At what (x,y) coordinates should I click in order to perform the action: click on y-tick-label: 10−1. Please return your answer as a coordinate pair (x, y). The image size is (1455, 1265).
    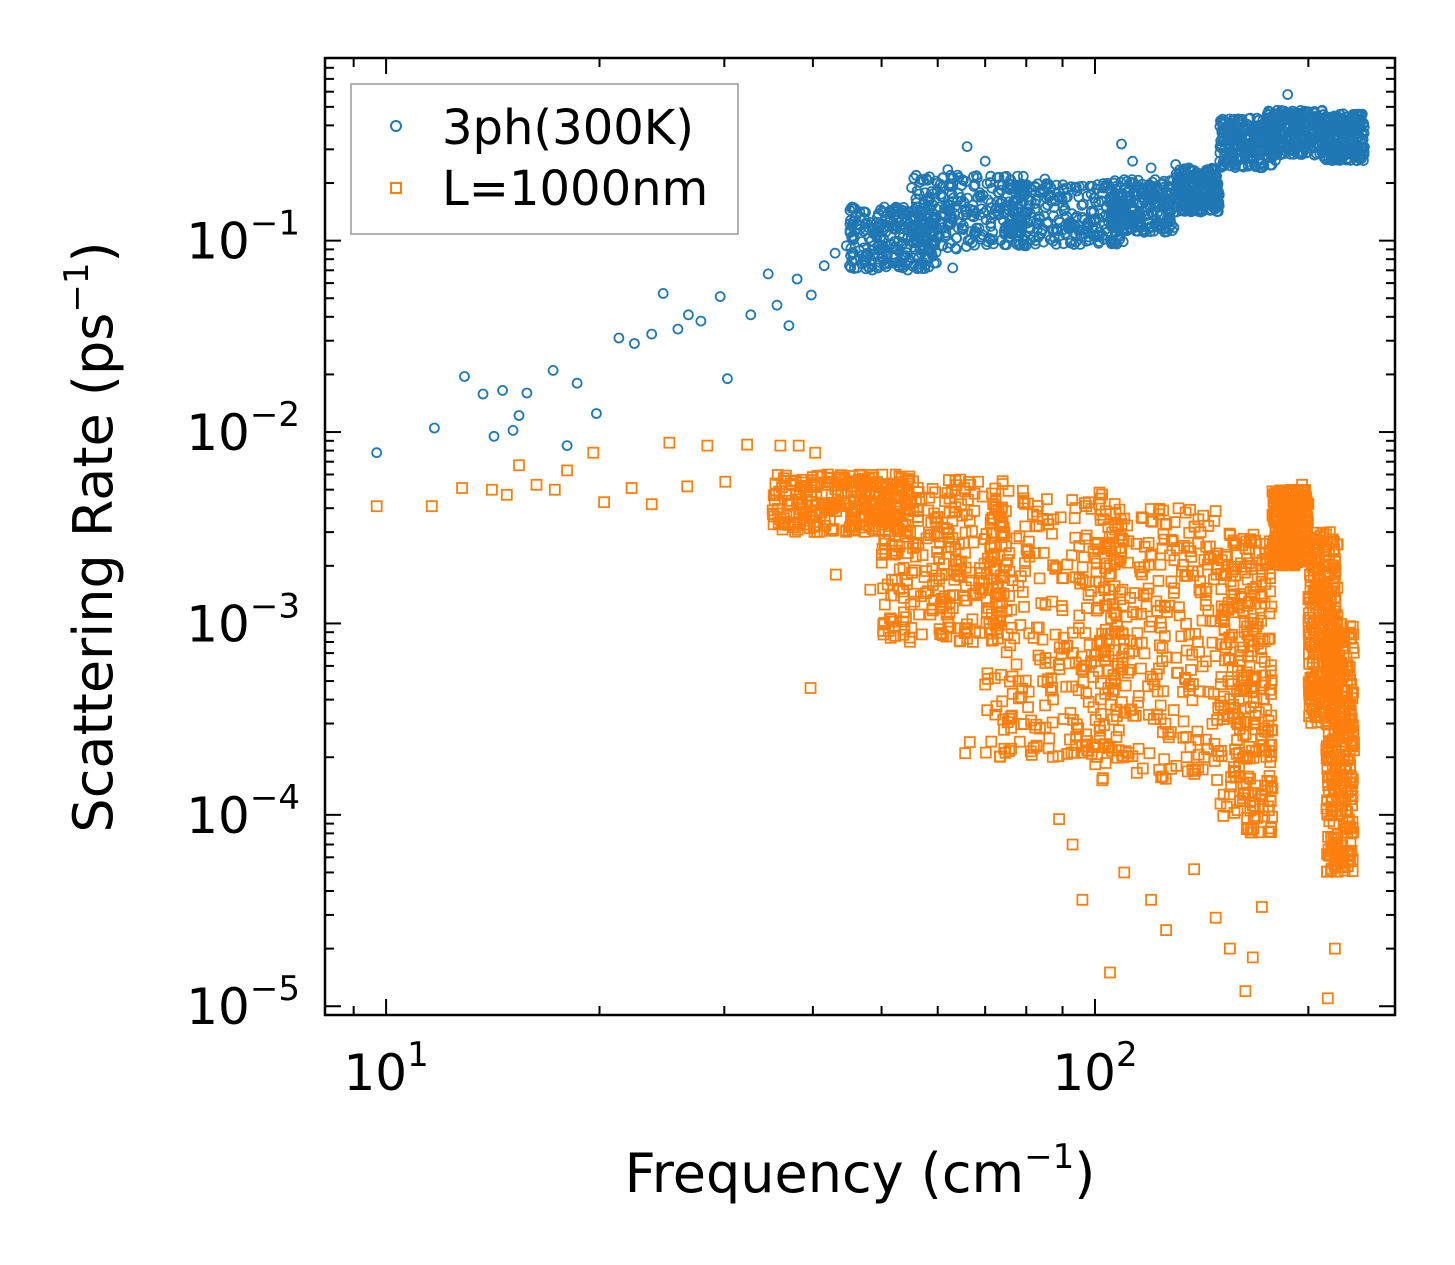
    Looking at the image, I should click on (243, 237).